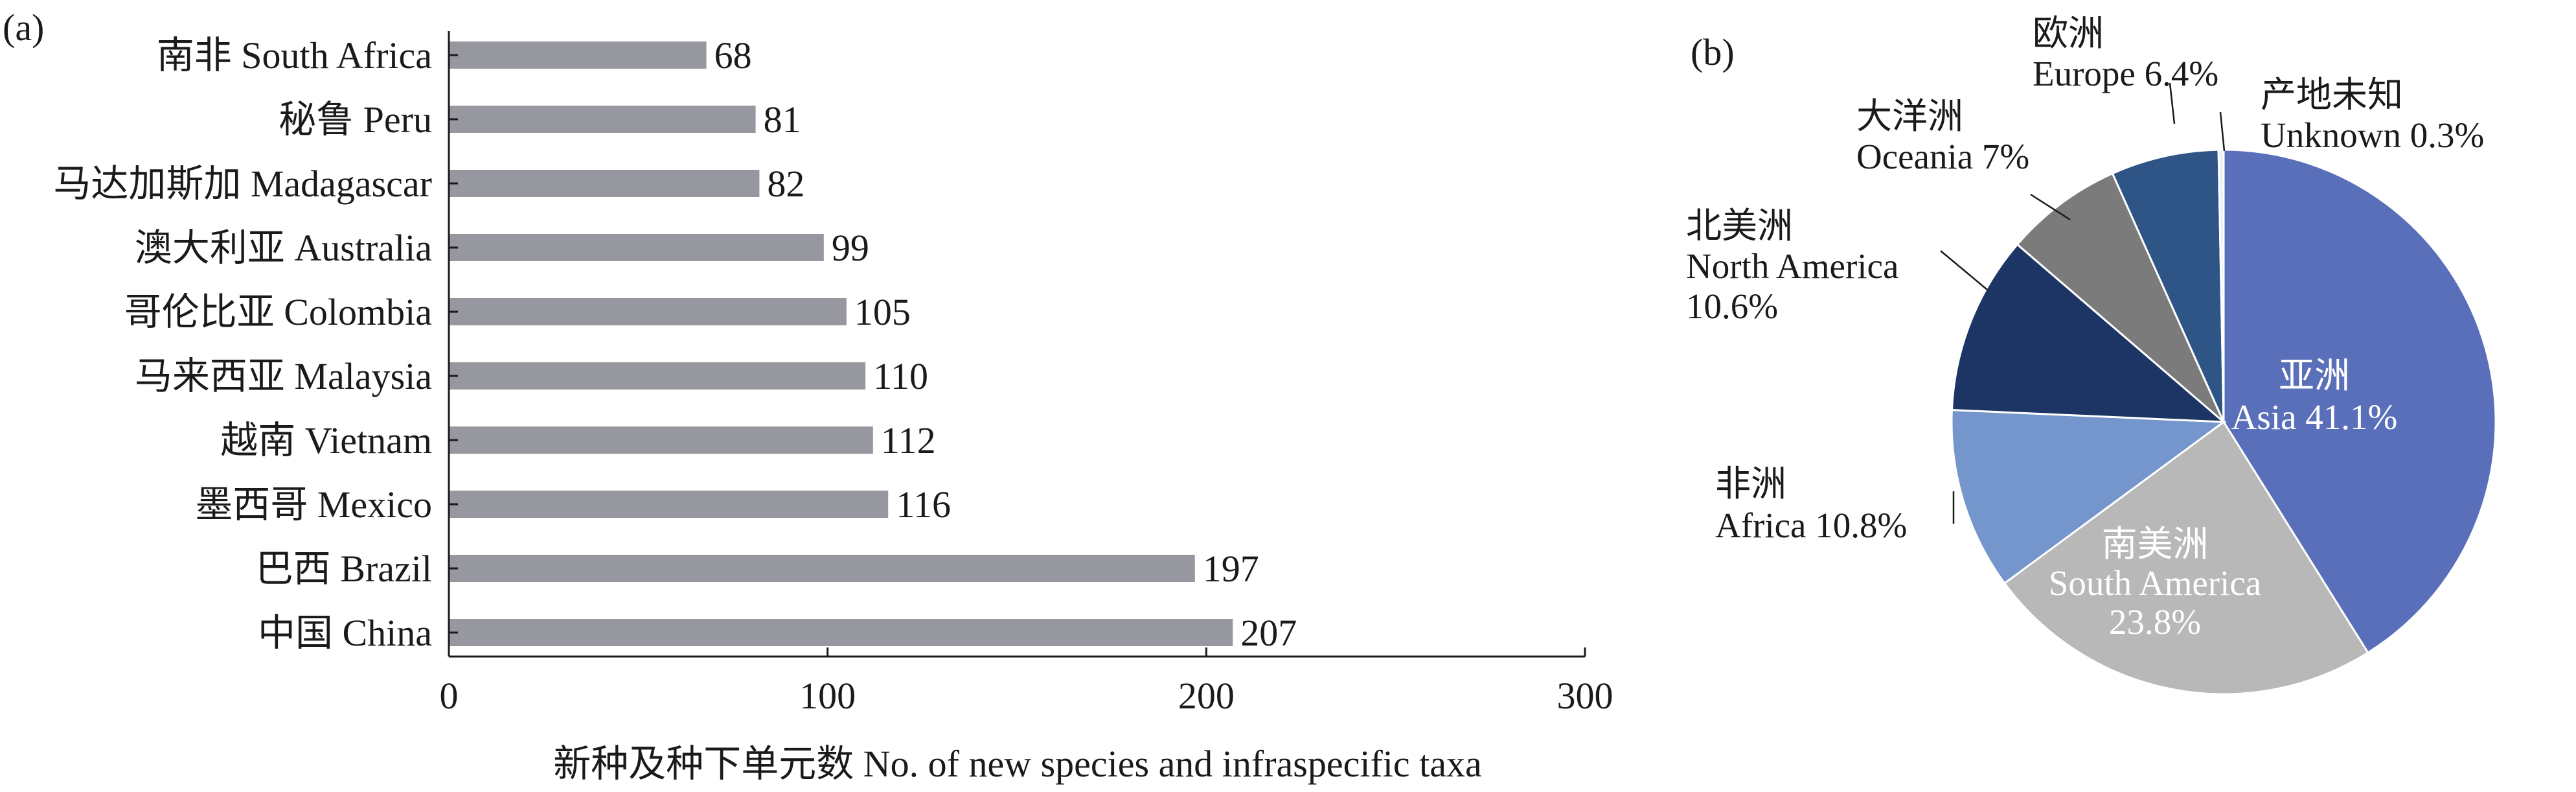 Image resolution: width=2576 pixels, height=792 pixels. I want to click on category-label: 南非 South Africa, so click(294, 55).